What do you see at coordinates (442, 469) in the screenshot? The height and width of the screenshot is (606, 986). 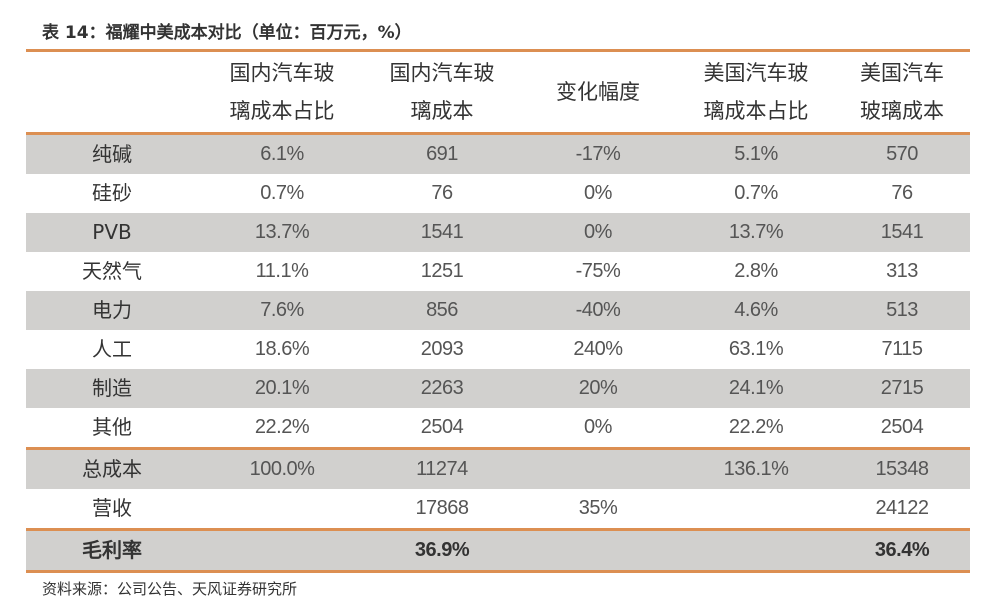 I see `table-cell: 11274` at bounding box center [442, 469].